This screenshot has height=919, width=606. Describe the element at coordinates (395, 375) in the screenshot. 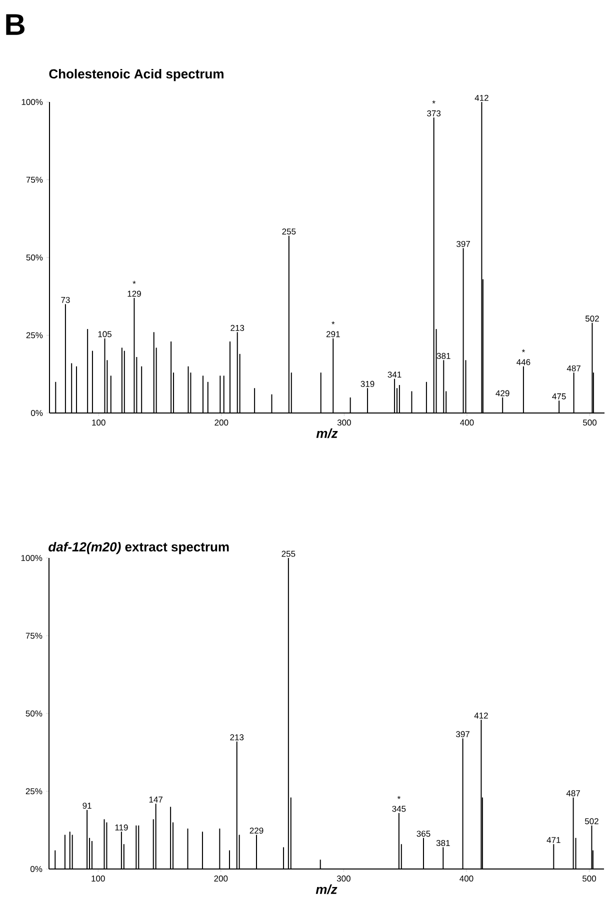

I see `annotation: 341` at that location.